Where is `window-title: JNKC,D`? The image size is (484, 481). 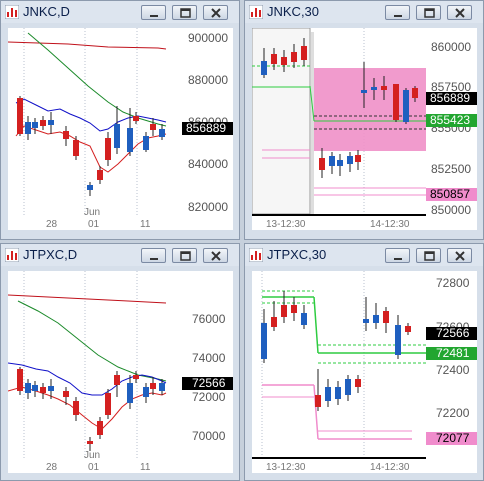 window-title: JNKC,D is located at coordinates (46, 11).